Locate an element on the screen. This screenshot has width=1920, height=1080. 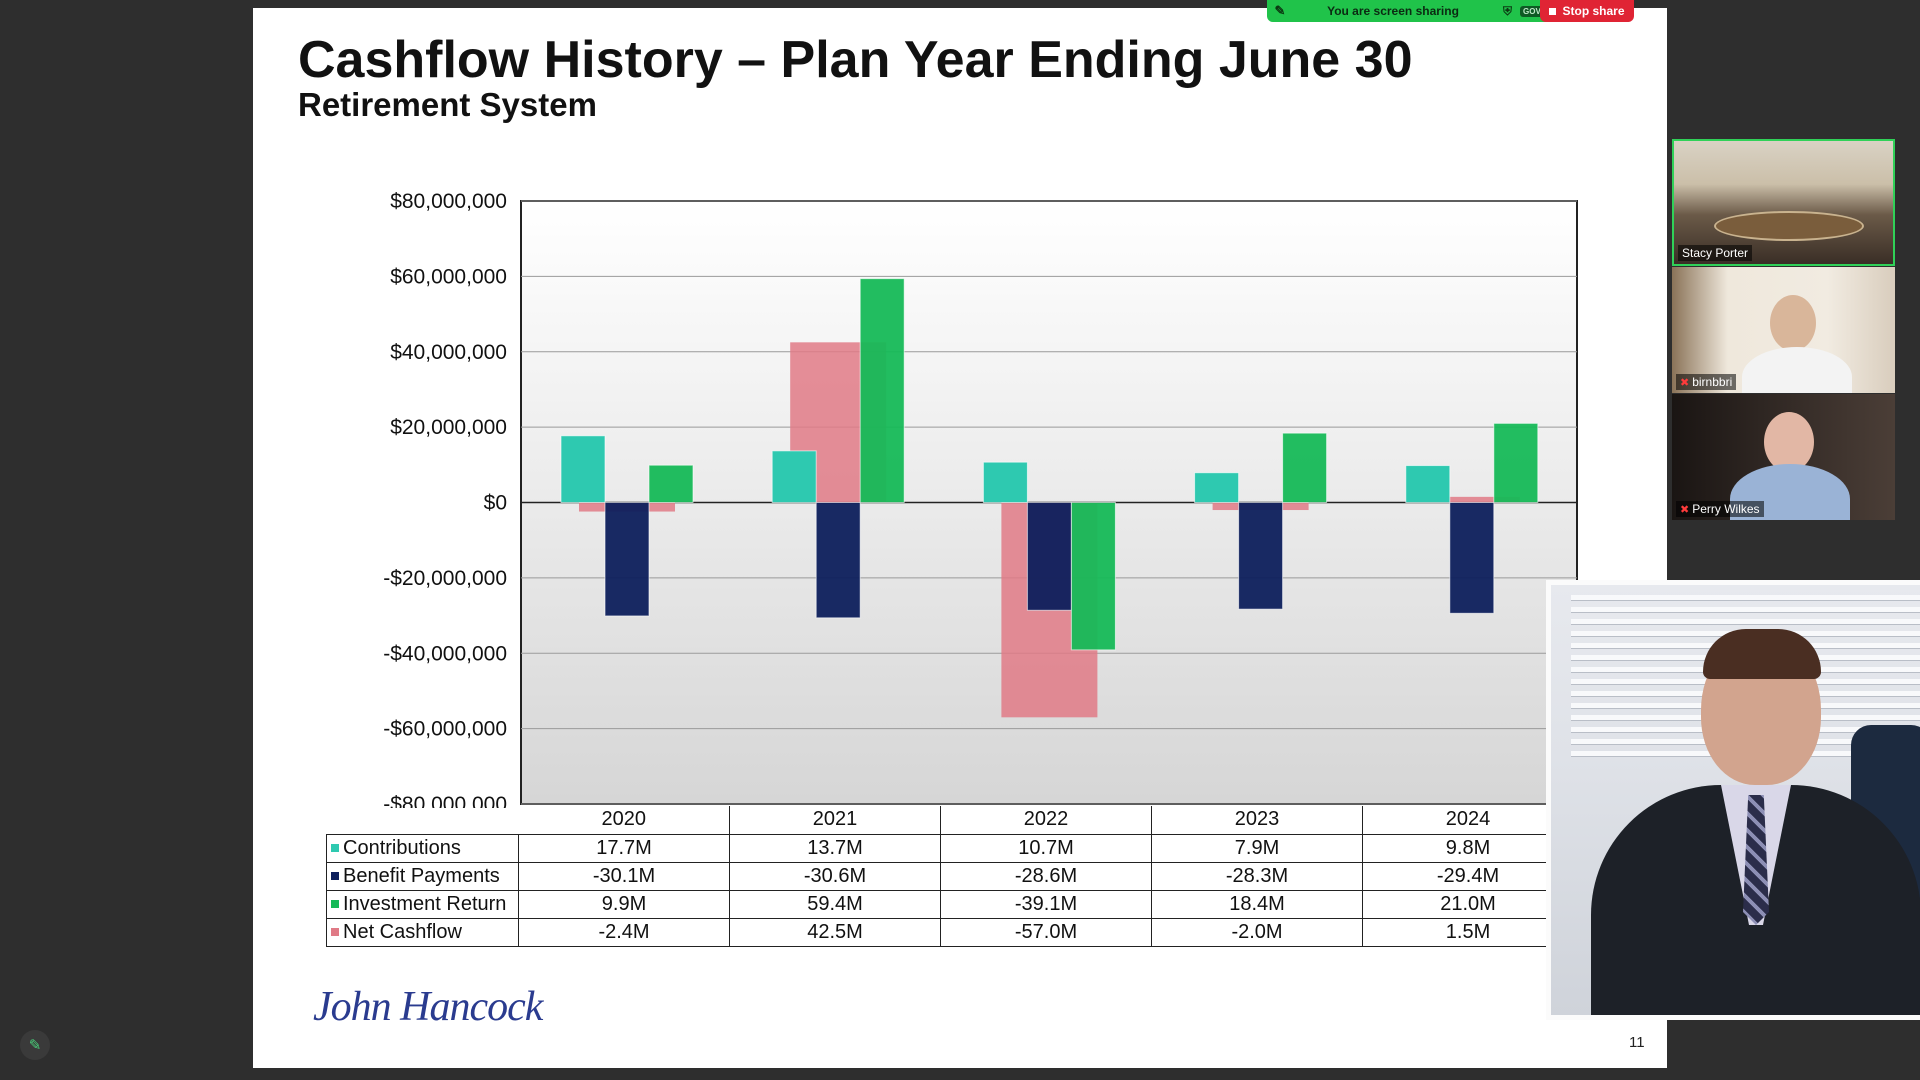
conference-table is located at coordinates (1789, 226).